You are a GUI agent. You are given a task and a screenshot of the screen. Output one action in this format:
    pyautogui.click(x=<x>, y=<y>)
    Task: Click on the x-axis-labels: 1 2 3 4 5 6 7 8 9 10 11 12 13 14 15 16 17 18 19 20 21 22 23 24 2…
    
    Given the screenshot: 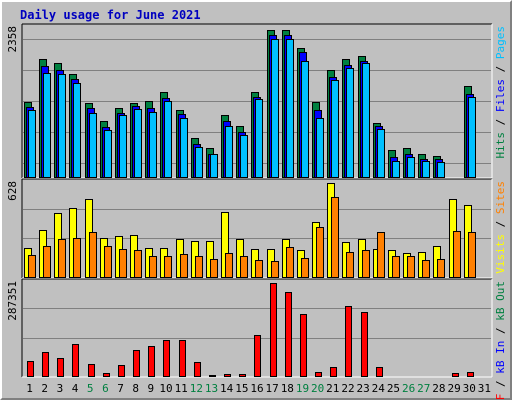 What is the action you would take?
    pyautogui.click(x=258, y=388)
    